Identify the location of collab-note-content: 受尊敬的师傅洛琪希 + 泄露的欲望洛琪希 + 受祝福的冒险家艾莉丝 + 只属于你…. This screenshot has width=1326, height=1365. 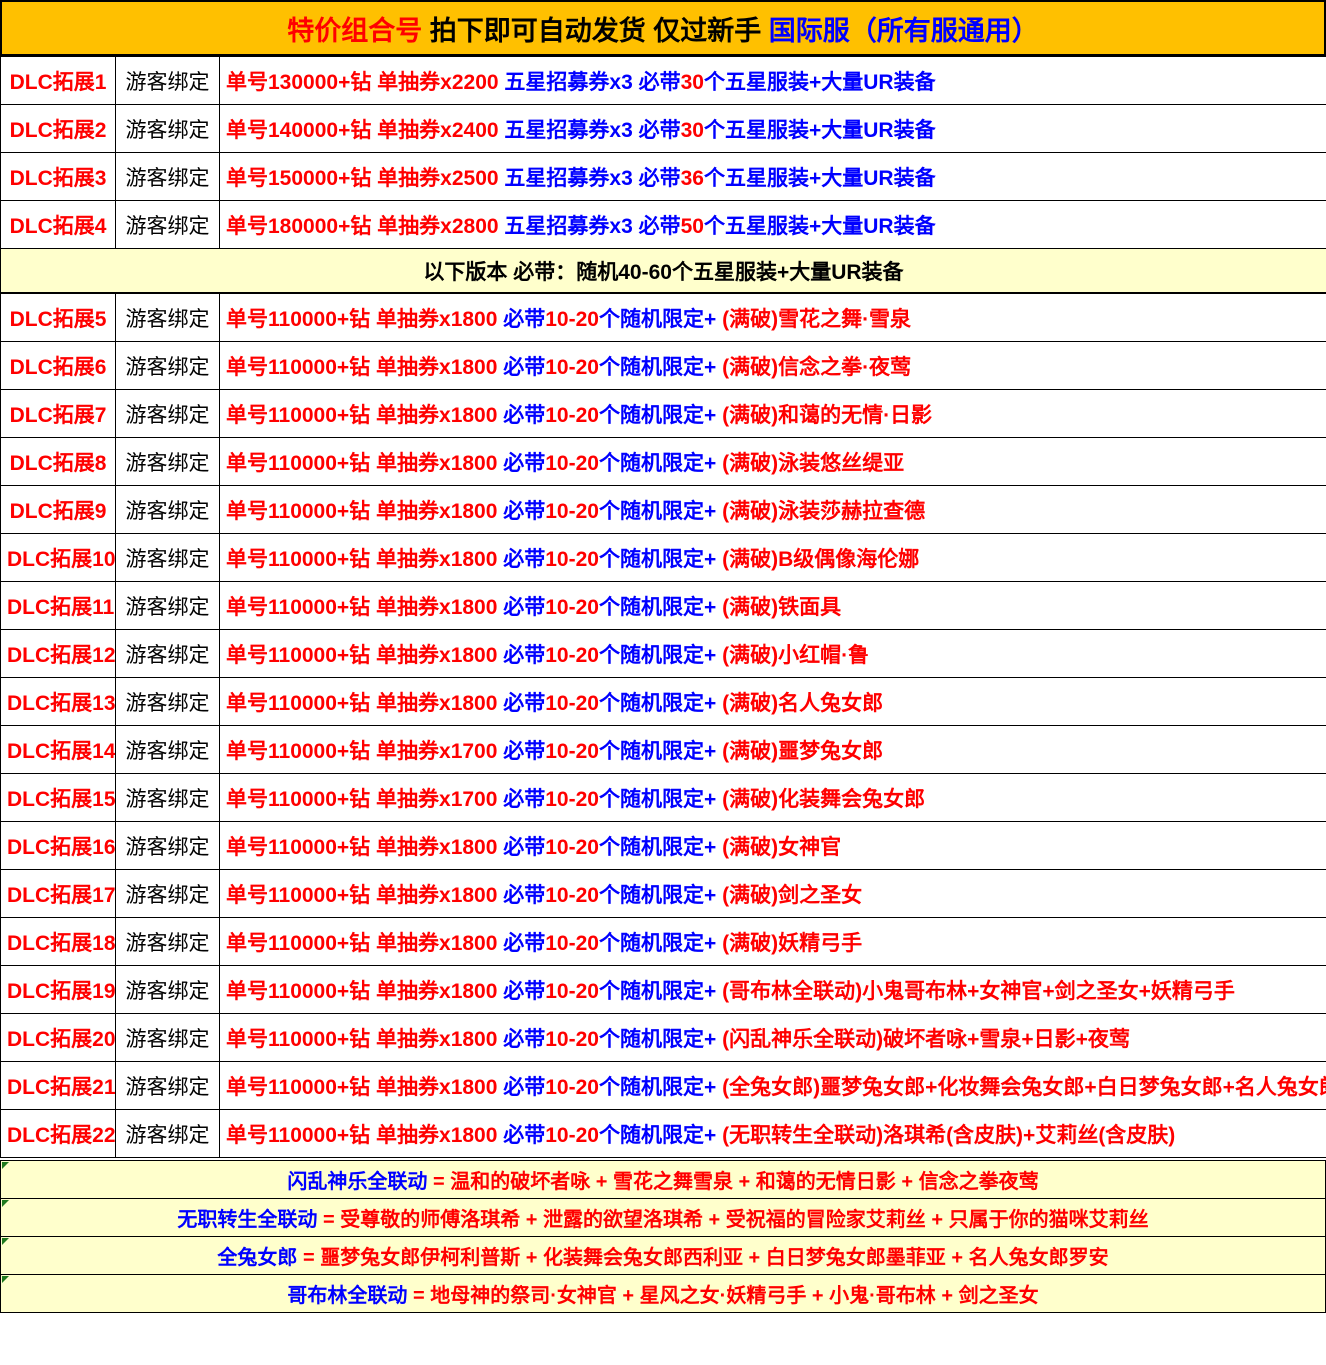
(744, 1220).